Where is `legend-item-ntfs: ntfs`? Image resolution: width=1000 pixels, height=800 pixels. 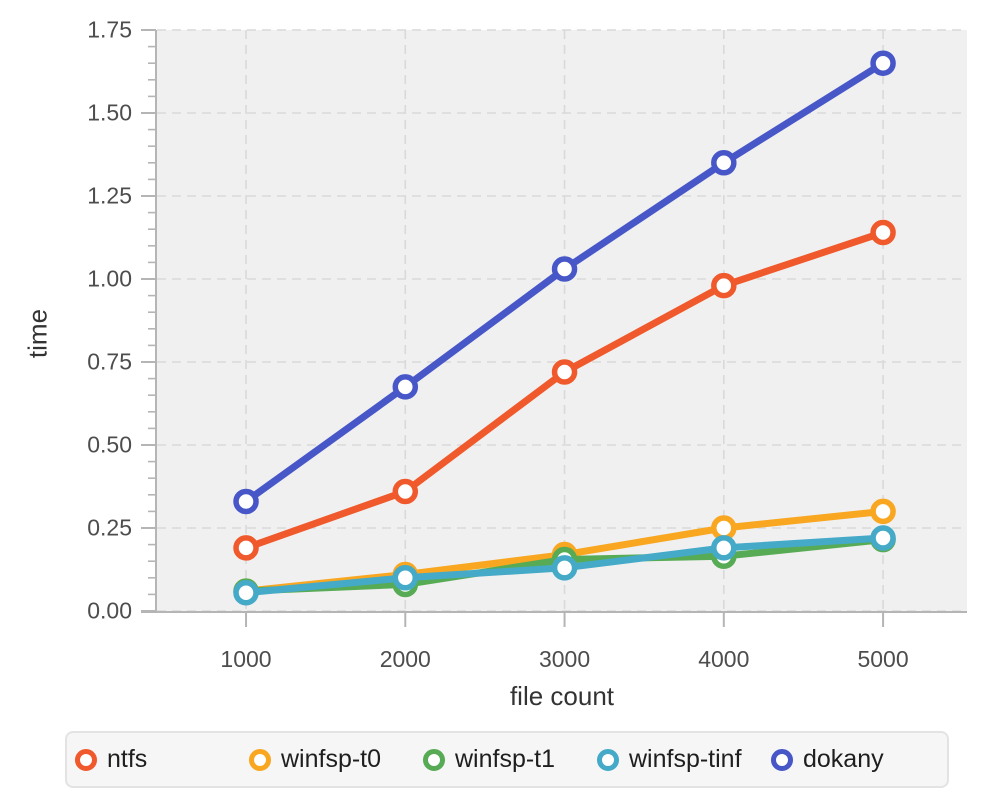
legend-item-ntfs: ntfs is located at coordinates (162, 759).